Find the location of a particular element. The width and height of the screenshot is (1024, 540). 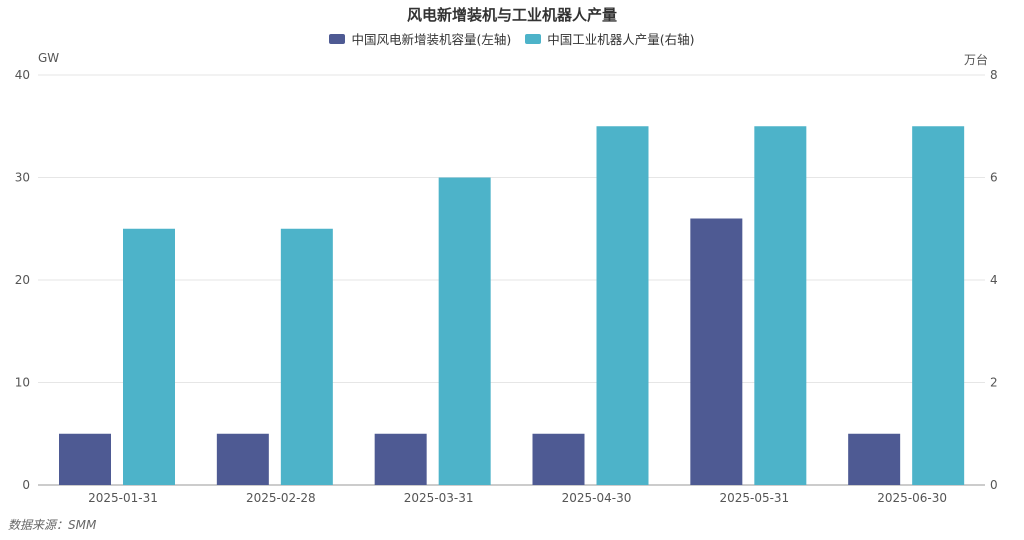

right-axis-unit: 万台 is located at coordinates (975, 60).